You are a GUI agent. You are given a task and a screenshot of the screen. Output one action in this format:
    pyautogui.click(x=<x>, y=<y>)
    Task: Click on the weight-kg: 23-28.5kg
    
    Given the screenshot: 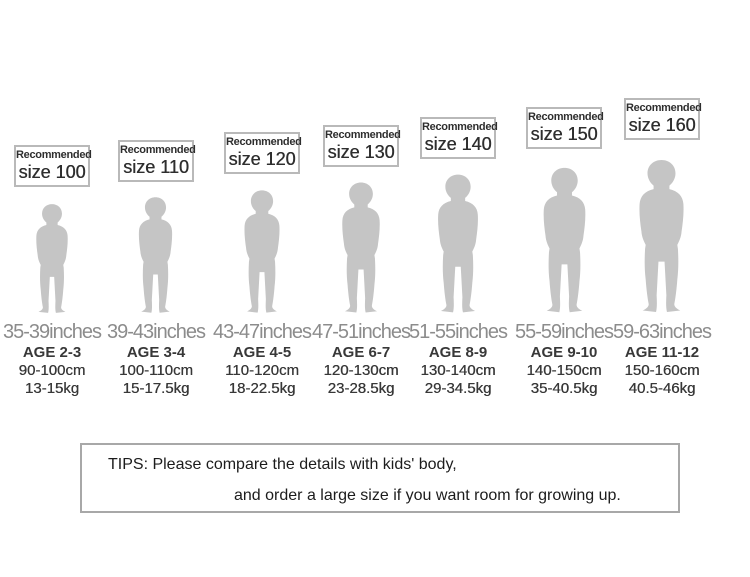 What is the action you would take?
    pyautogui.click(x=361, y=388)
    